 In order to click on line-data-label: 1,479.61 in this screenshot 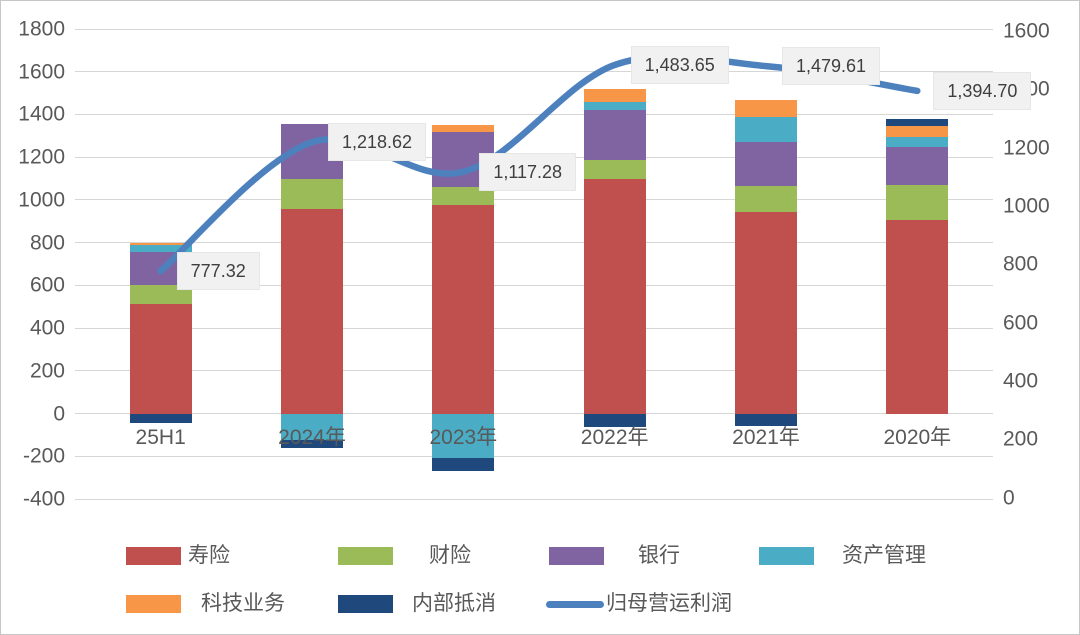, I will do `click(831, 66)`.